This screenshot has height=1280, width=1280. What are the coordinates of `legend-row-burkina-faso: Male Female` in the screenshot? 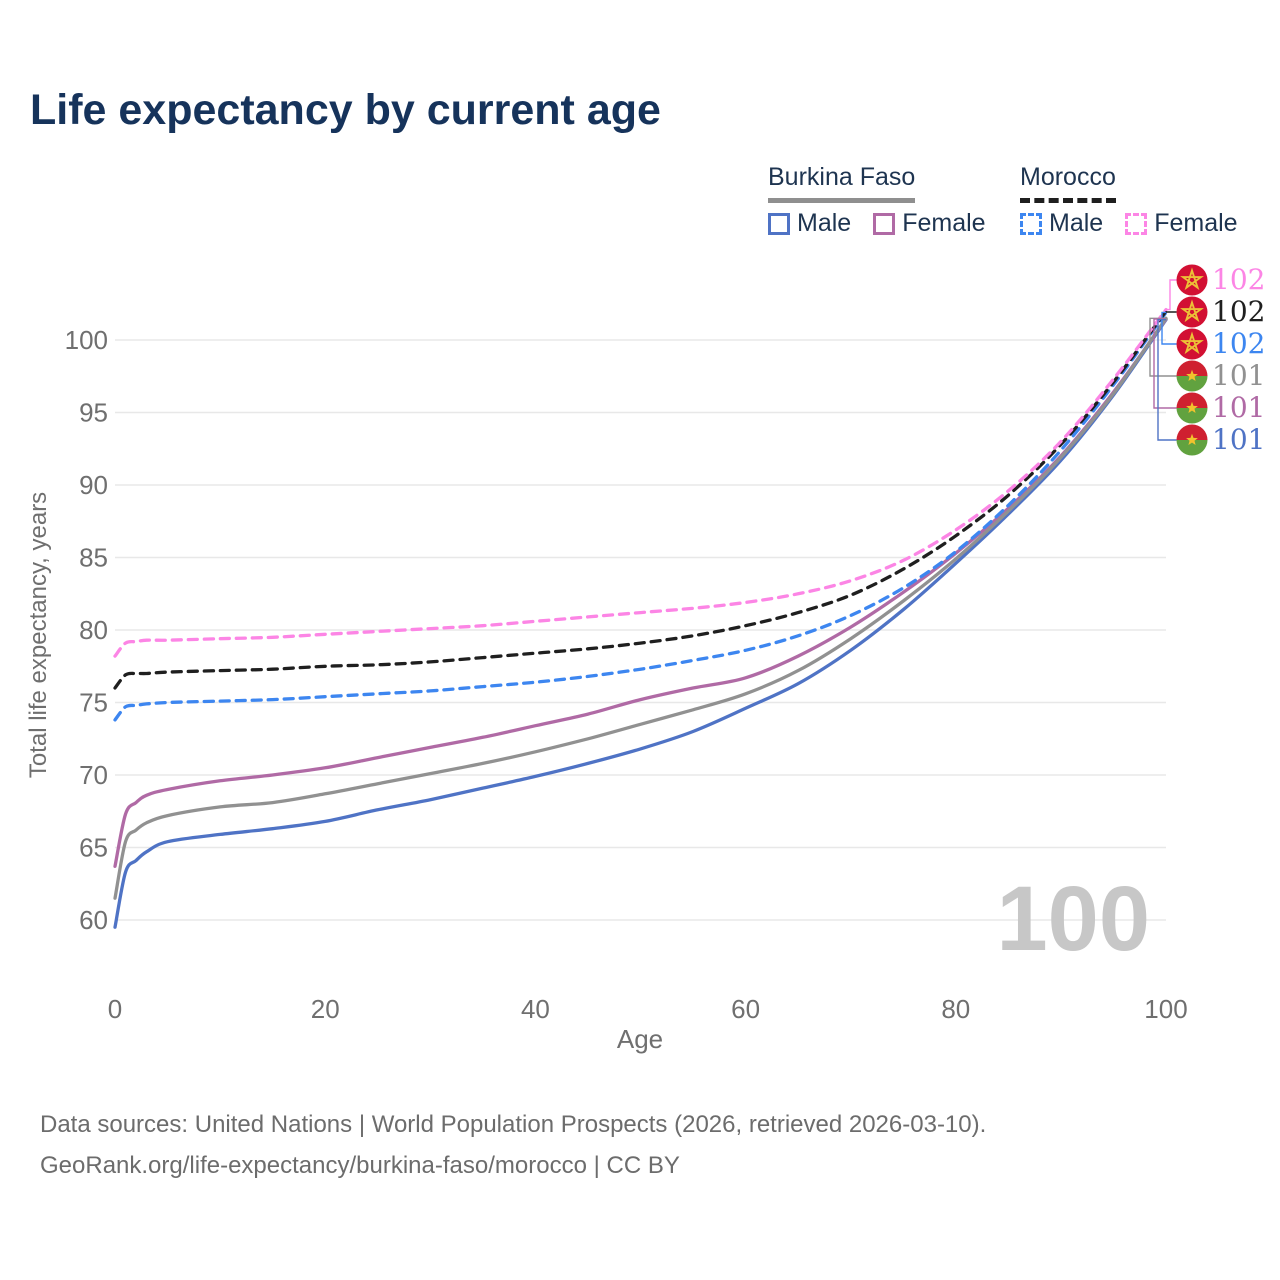 It's located at (877, 223).